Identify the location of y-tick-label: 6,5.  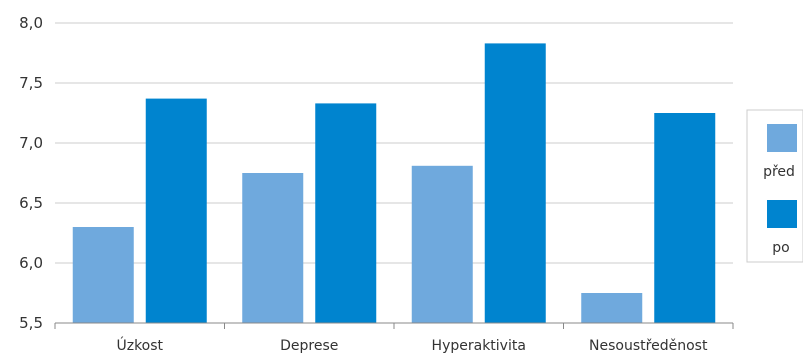
(31, 203).